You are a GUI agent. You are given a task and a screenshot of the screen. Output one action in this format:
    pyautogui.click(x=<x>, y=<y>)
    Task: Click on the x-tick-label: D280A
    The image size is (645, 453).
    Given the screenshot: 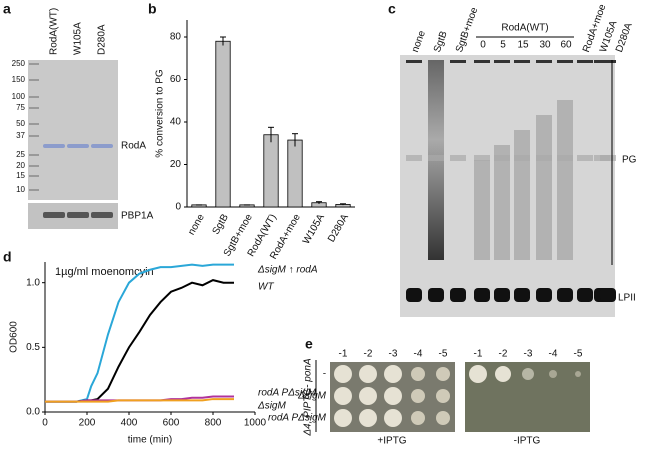 What is the action you would take?
    pyautogui.click(x=338, y=228)
    